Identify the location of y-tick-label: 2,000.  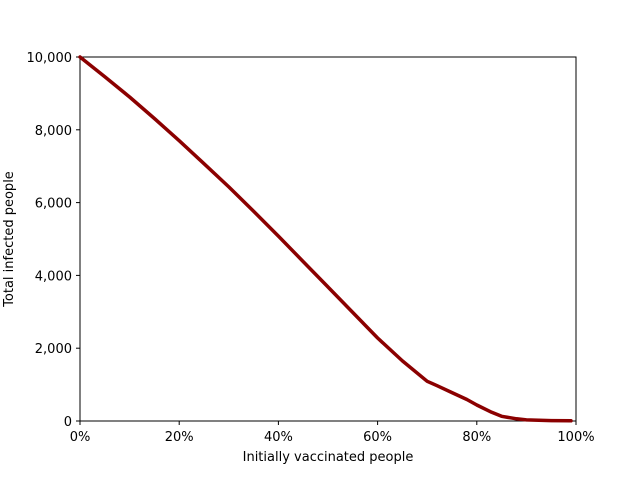
(53, 349).